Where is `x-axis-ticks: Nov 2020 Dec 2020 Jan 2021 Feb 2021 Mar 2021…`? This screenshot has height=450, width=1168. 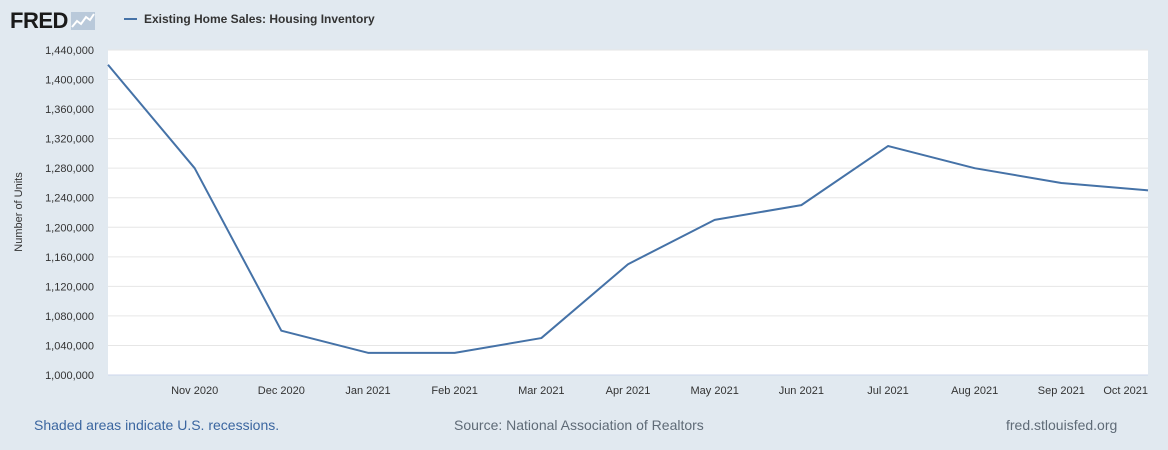
x-axis-ticks: Nov 2020 Dec 2020 Jan 2021 Feb 2021 Mar 2021… is located at coordinates (659, 391).